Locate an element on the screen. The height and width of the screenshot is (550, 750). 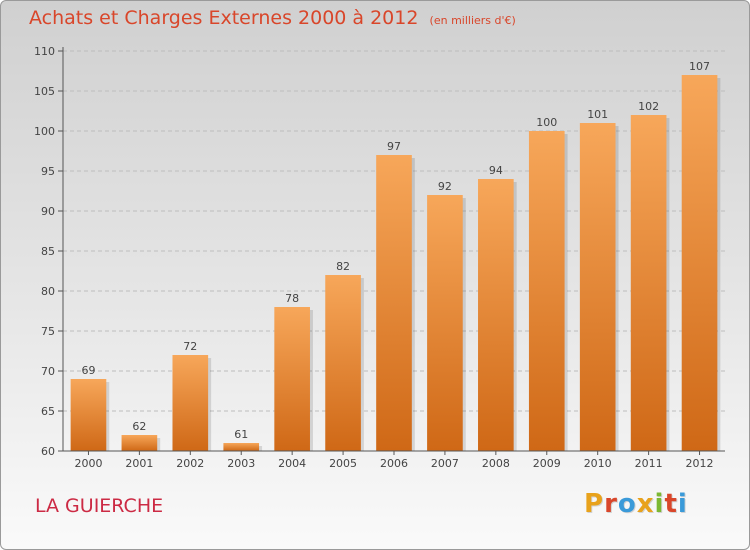
x-tick-label: 2002 is located at coordinates (190, 463).